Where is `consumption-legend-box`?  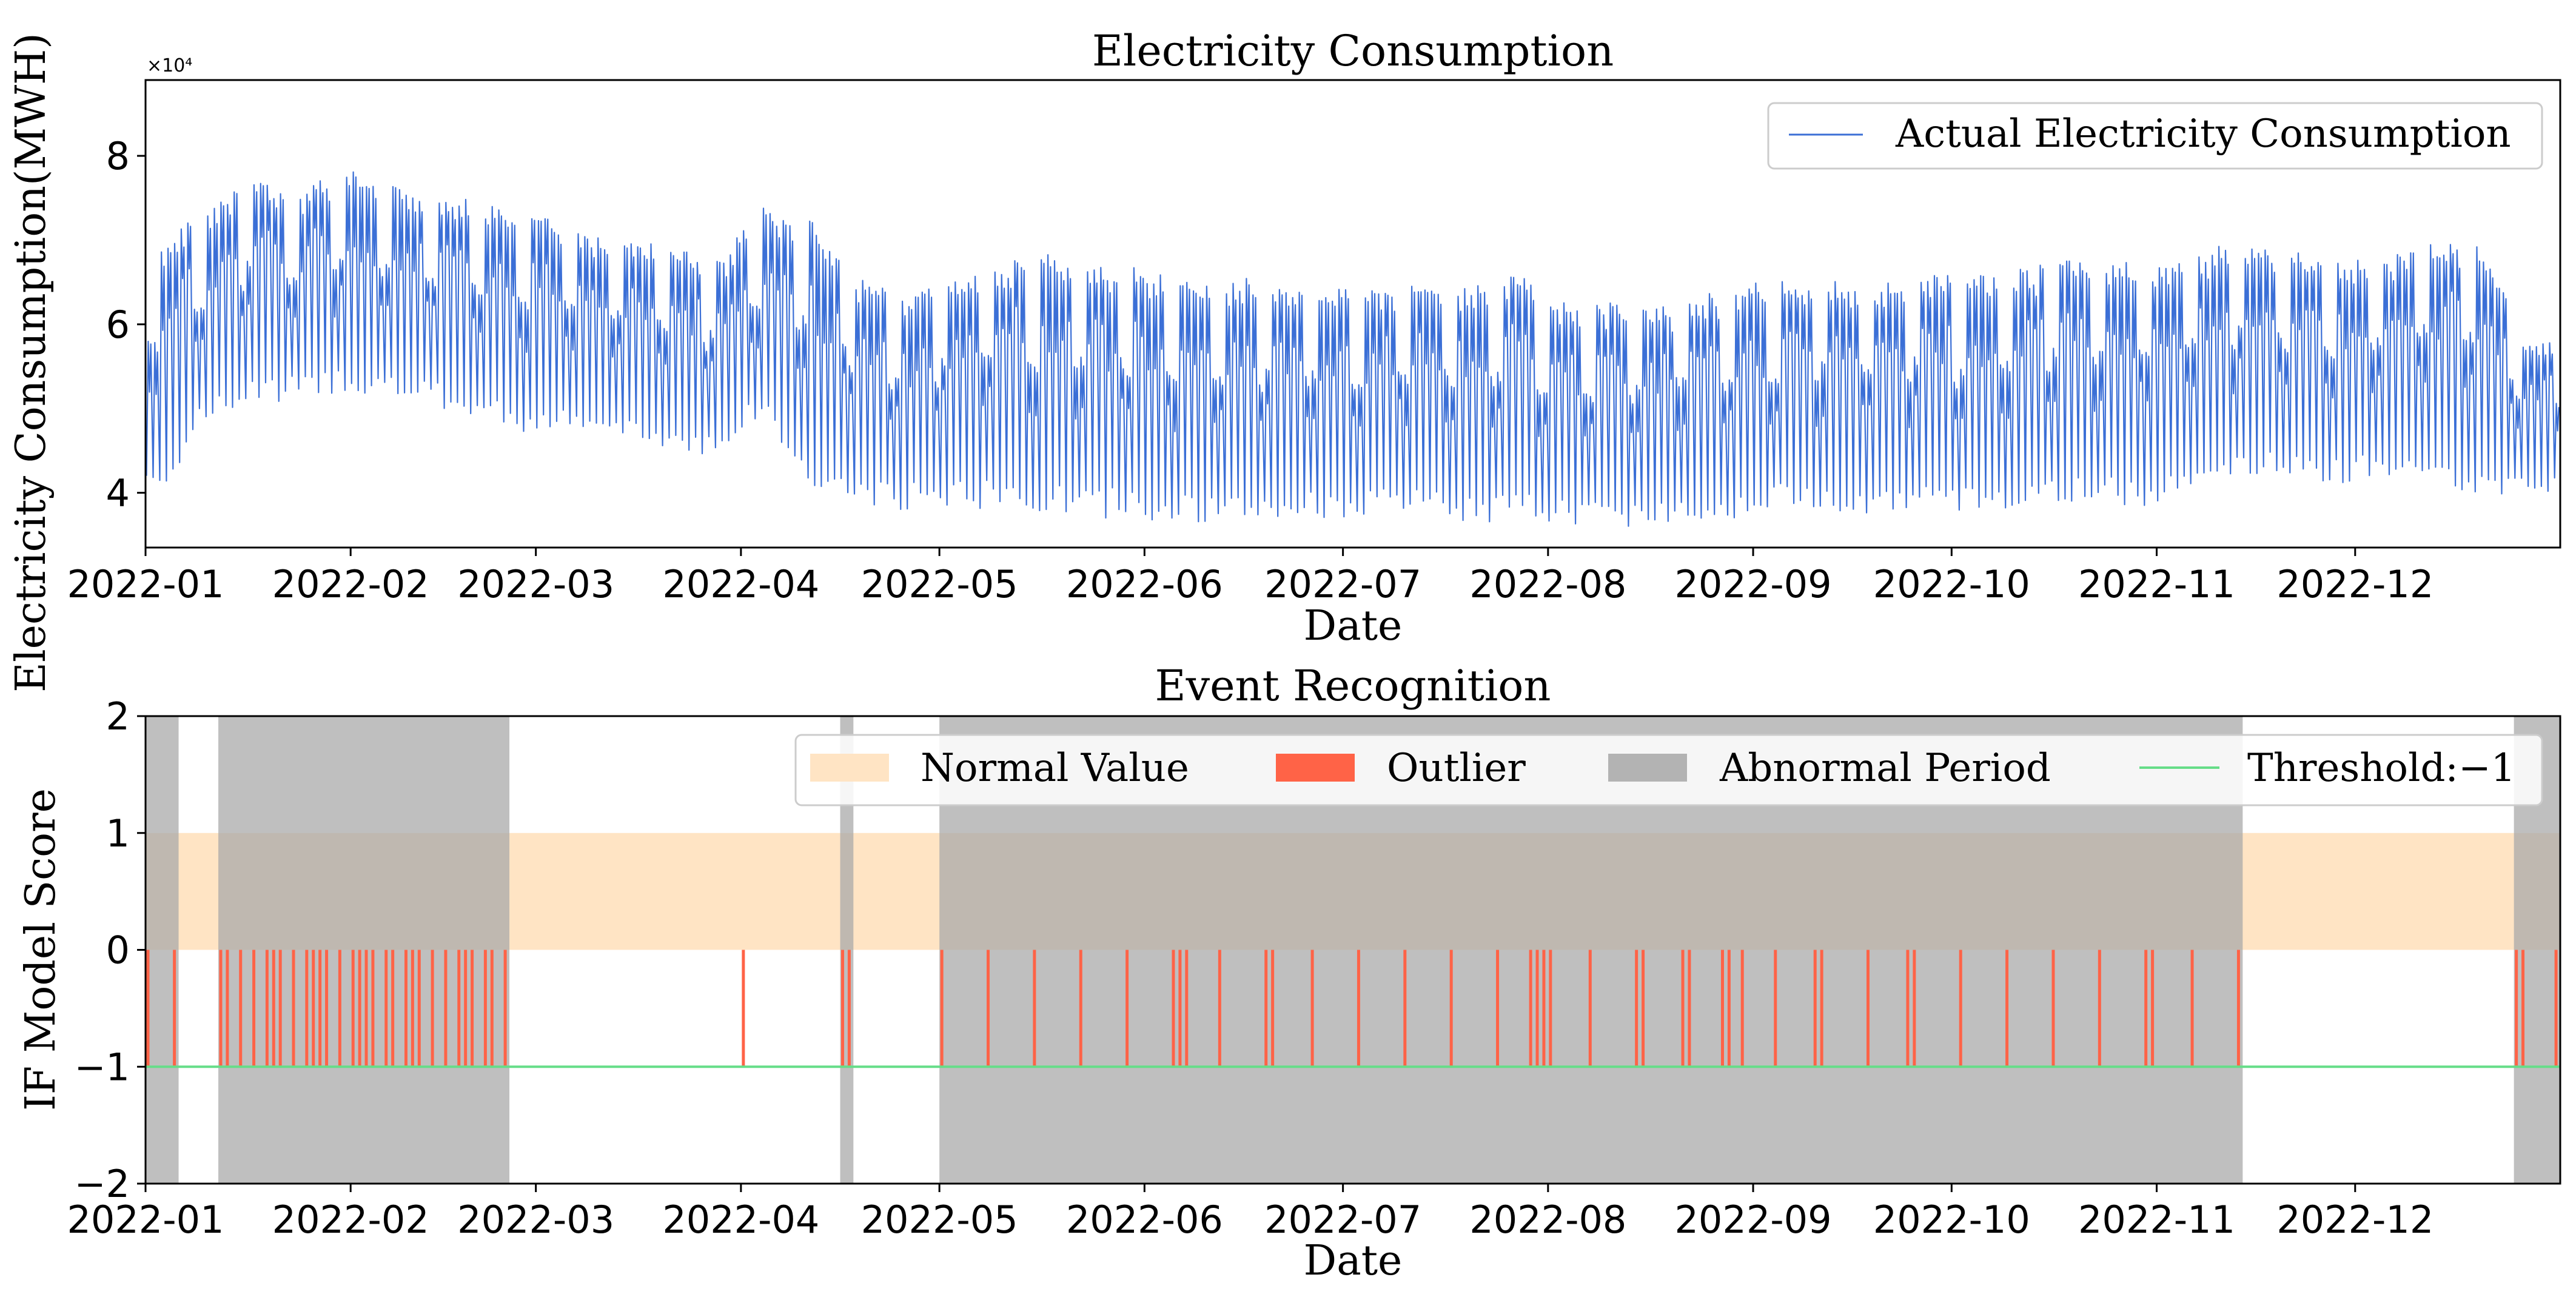 consumption-legend-box is located at coordinates (2155, 136).